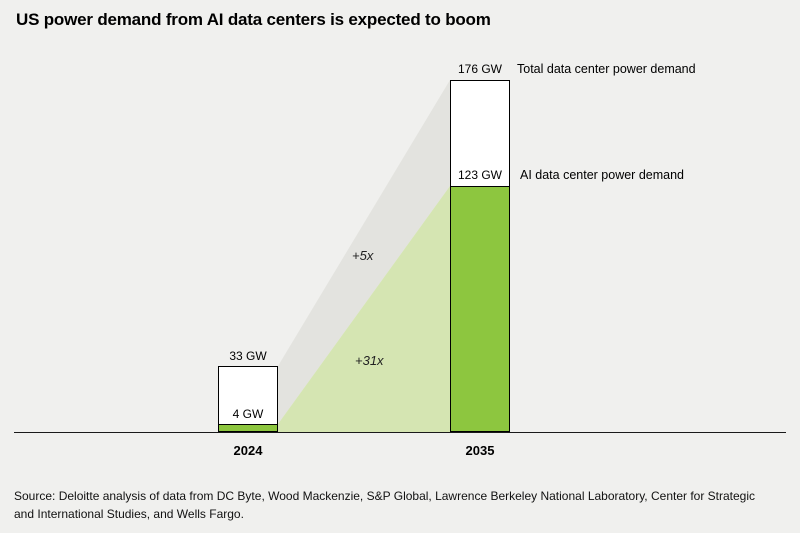  What do you see at coordinates (602, 175) in the screenshot?
I see `legend-ai-demand: AI data center power demand` at bounding box center [602, 175].